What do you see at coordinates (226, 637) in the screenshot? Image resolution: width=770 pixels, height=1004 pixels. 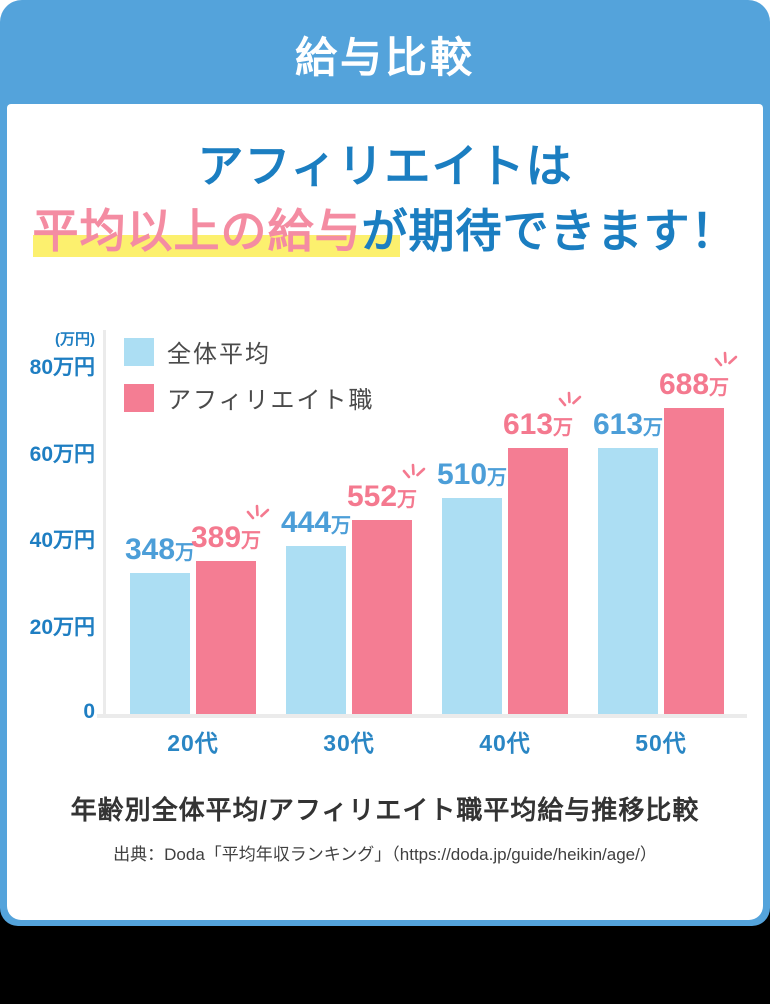 I see `bar-affiliate-20代` at bounding box center [226, 637].